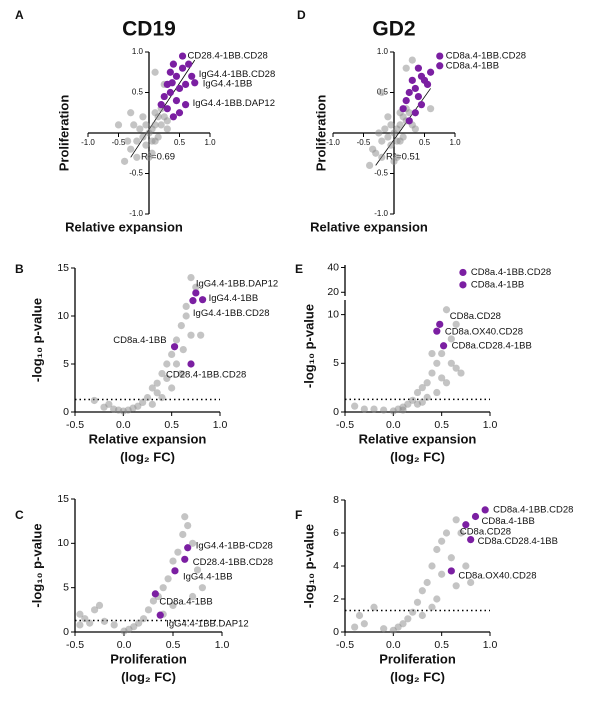 Image resolution: width=589 pixels, height=709 pixels. Describe the element at coordinates (237, 74) in the screenshot. I see `point-label: IgG4.4-1BB.CD28` at that location.